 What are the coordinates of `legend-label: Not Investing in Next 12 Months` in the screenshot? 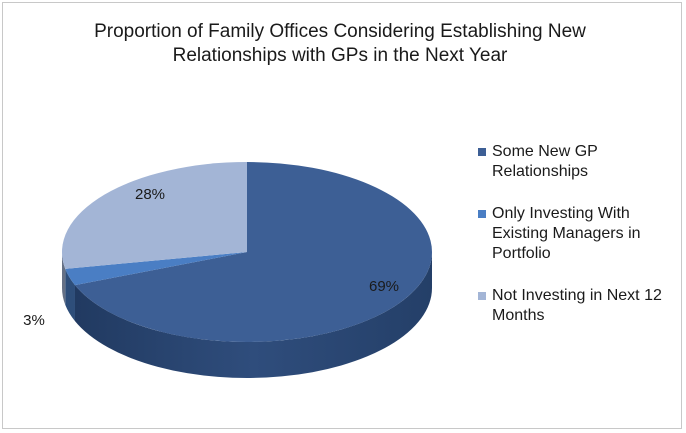 It's located at (577, 305).